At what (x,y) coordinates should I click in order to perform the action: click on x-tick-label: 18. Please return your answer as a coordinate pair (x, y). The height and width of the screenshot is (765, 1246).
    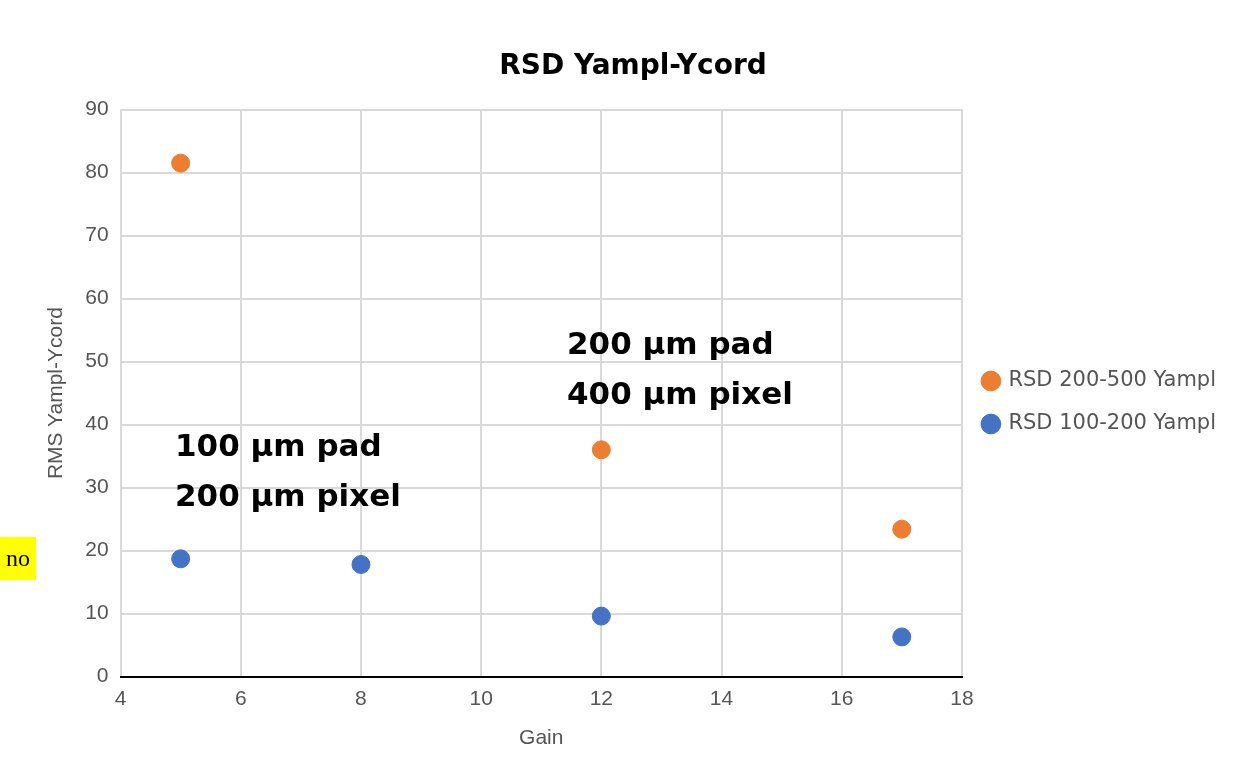
    Looking at the image, I should click on (962, 697).